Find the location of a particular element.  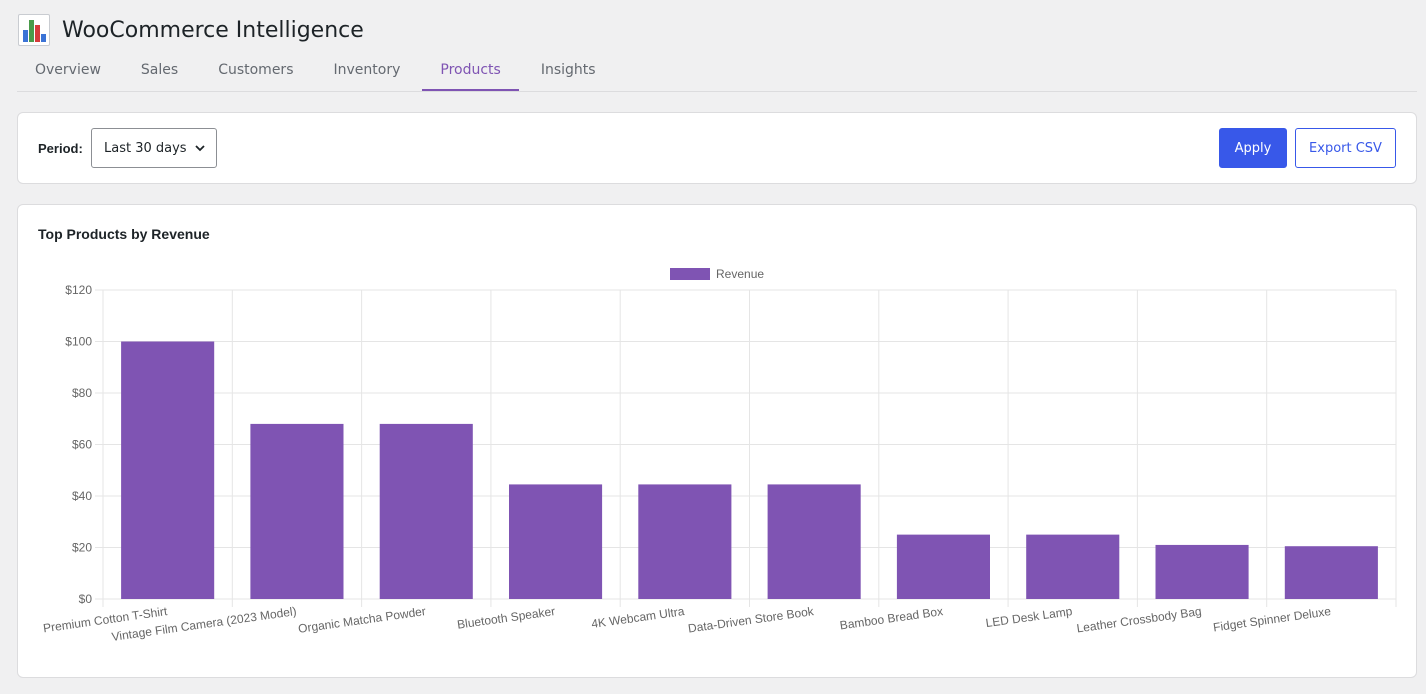

y-tick-label: $20 is located at coordinates (82, 548).